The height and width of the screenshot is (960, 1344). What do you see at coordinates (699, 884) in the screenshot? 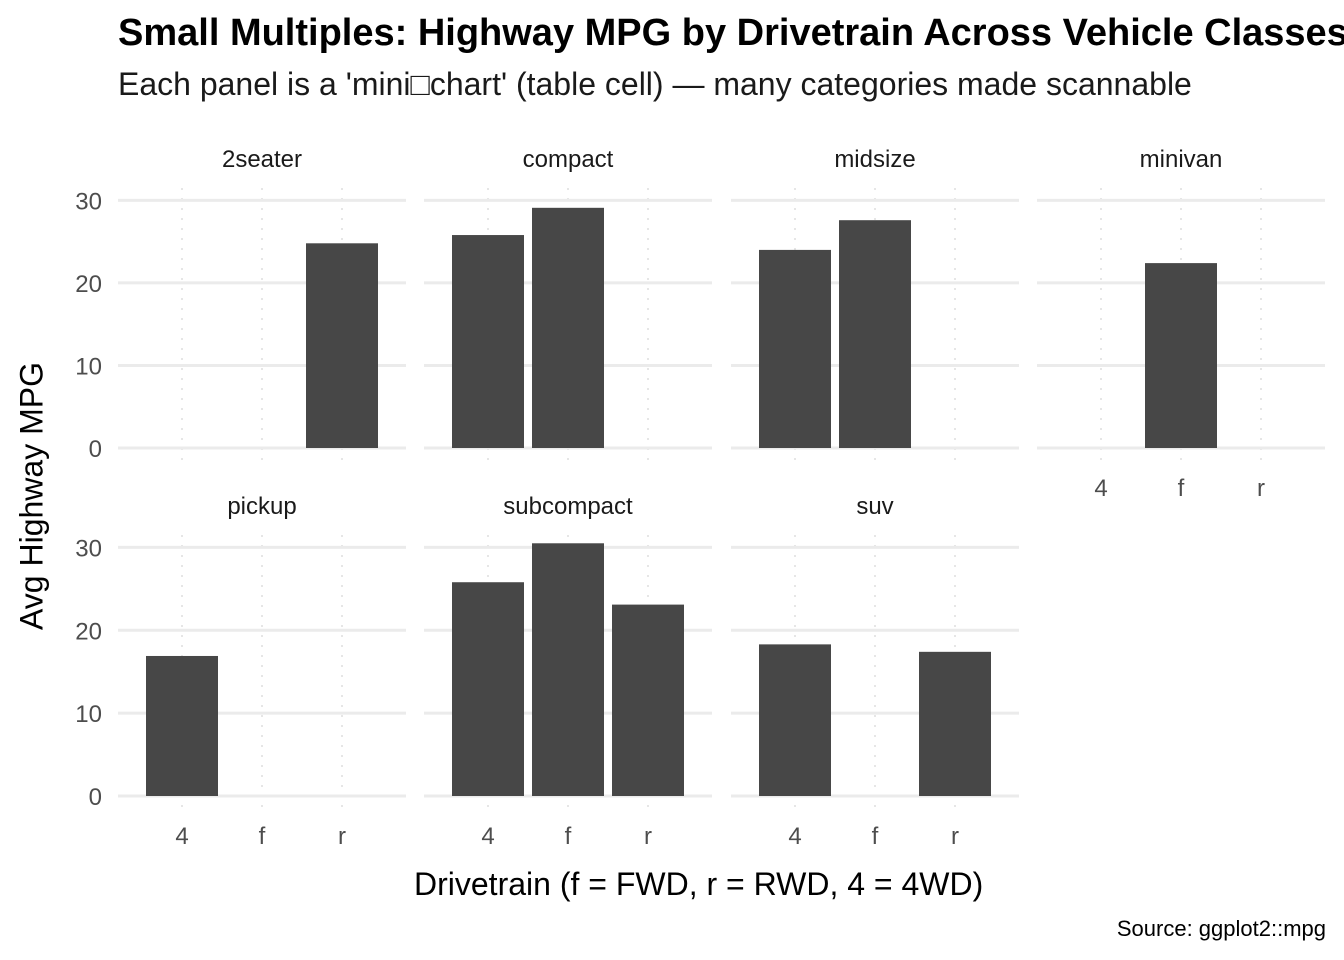
I see `x-axis-label: Drivetrain (f = FWD, r = RWD, 4 = 4WD)` at bounding box center [699, 884].